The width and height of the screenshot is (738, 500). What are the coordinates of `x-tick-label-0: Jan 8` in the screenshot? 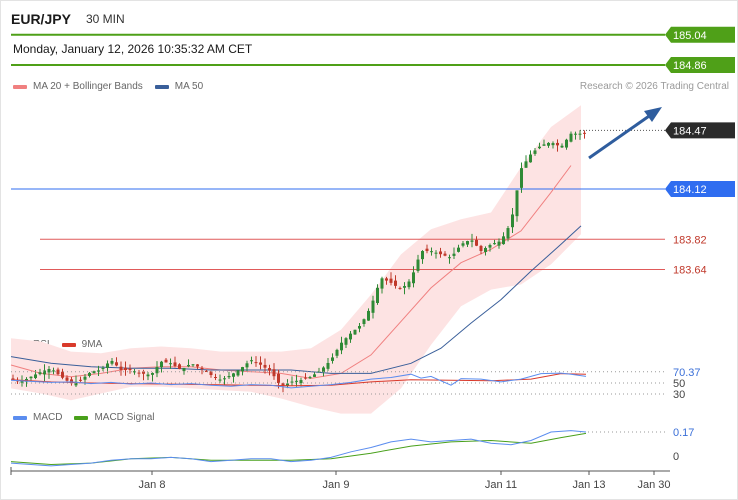 It's located at (152, 485).